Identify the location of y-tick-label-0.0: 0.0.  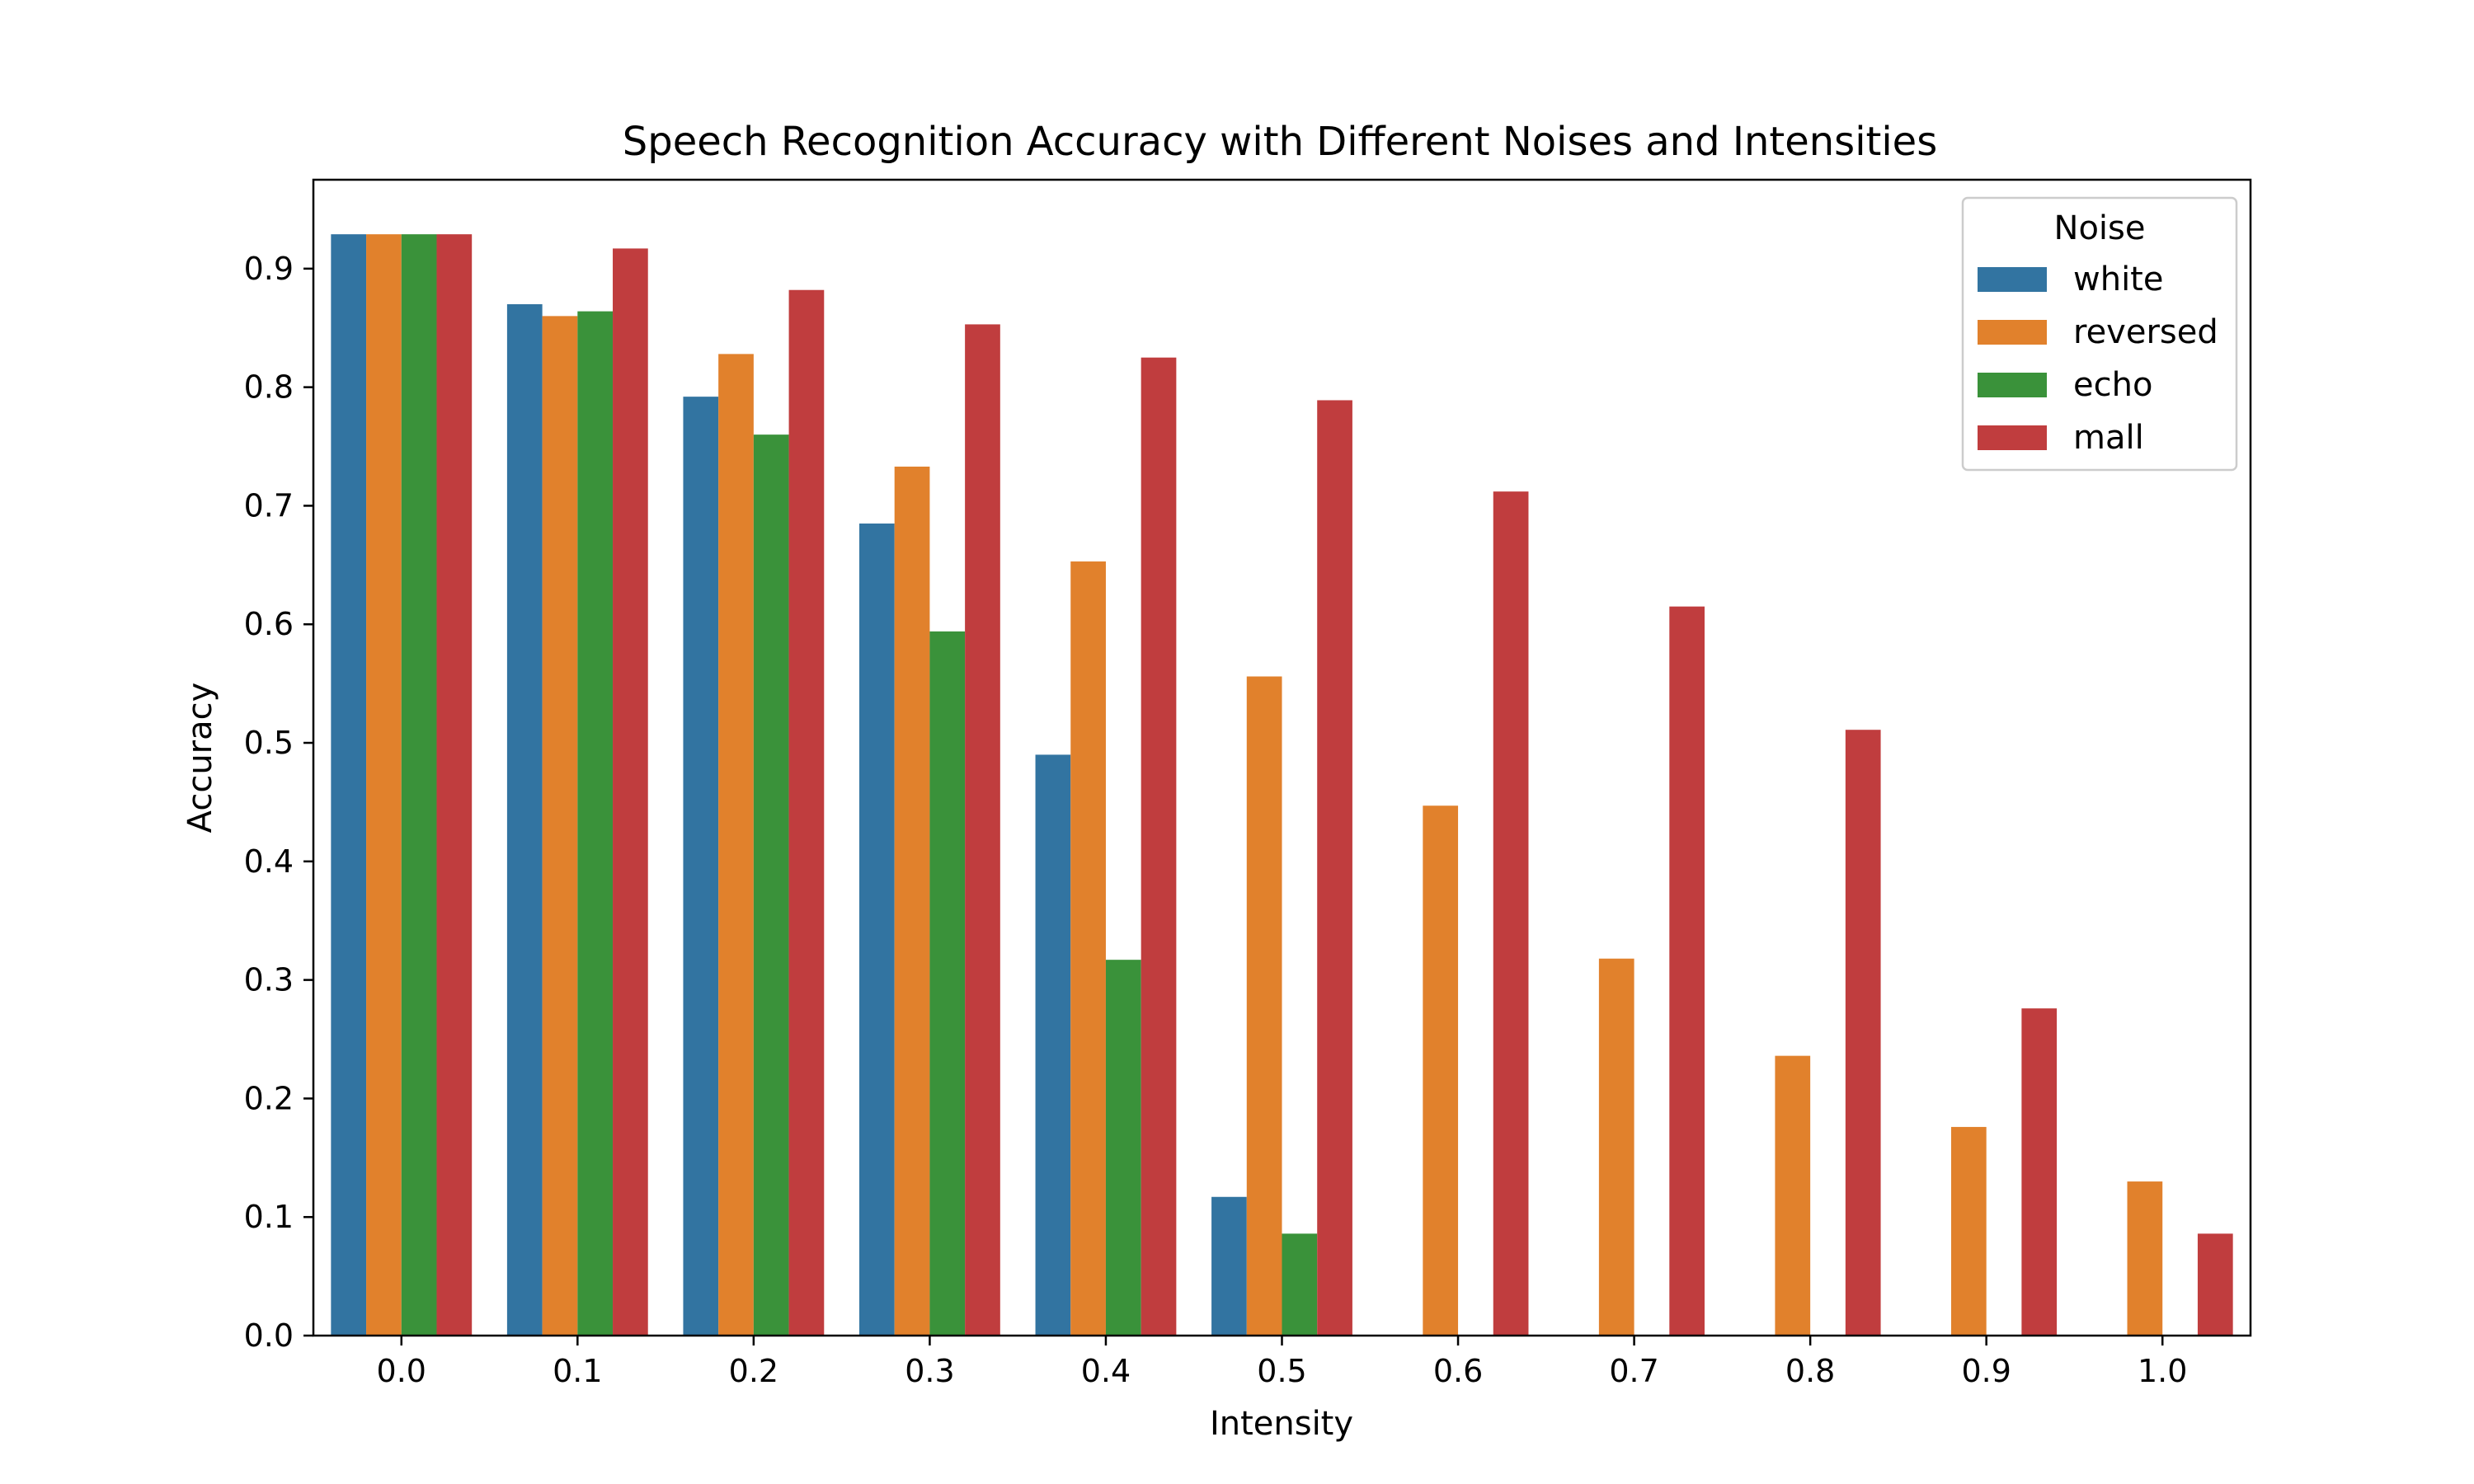
(269, 1335).